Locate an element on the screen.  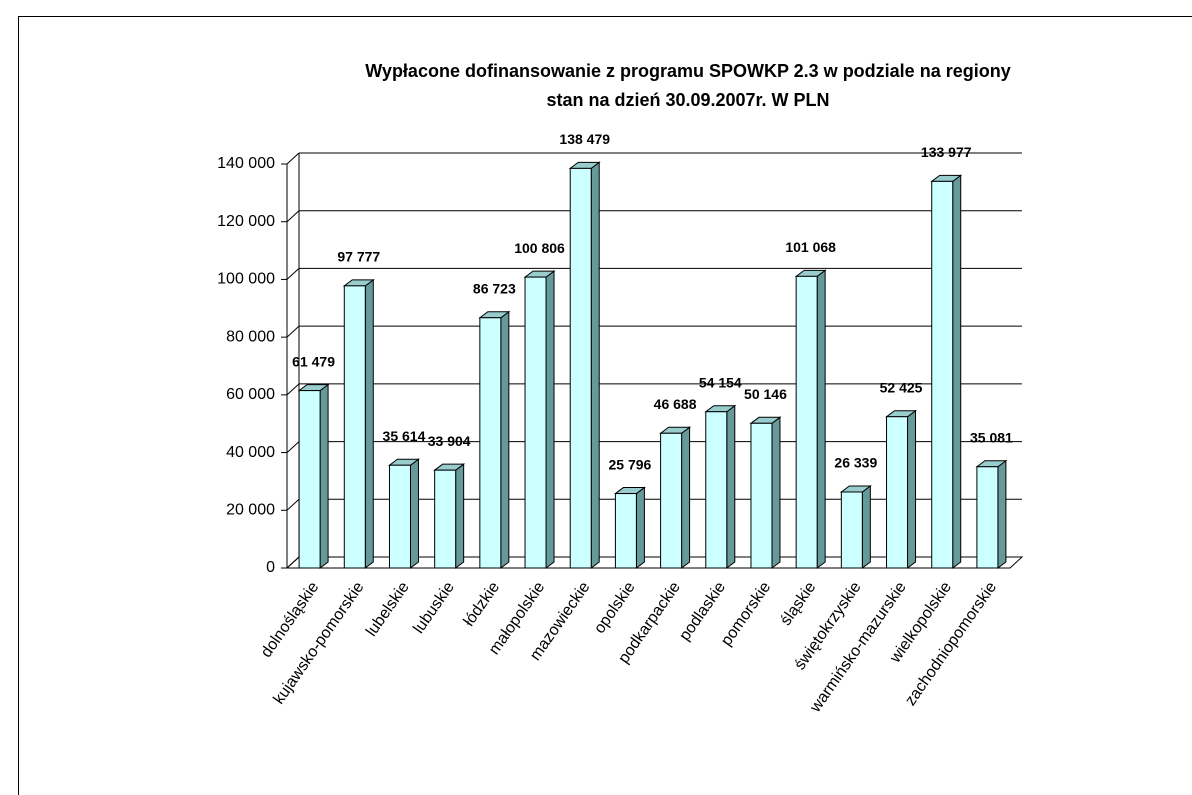
value-label: 35 081 is located at coordinates (991, 437).